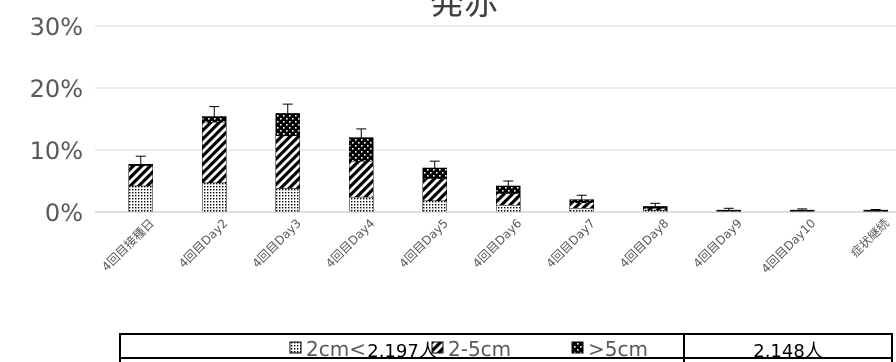 The width and height of the screenshot is (896, 362). I want to click on y-tick-label: 0%, so click(64, 213).